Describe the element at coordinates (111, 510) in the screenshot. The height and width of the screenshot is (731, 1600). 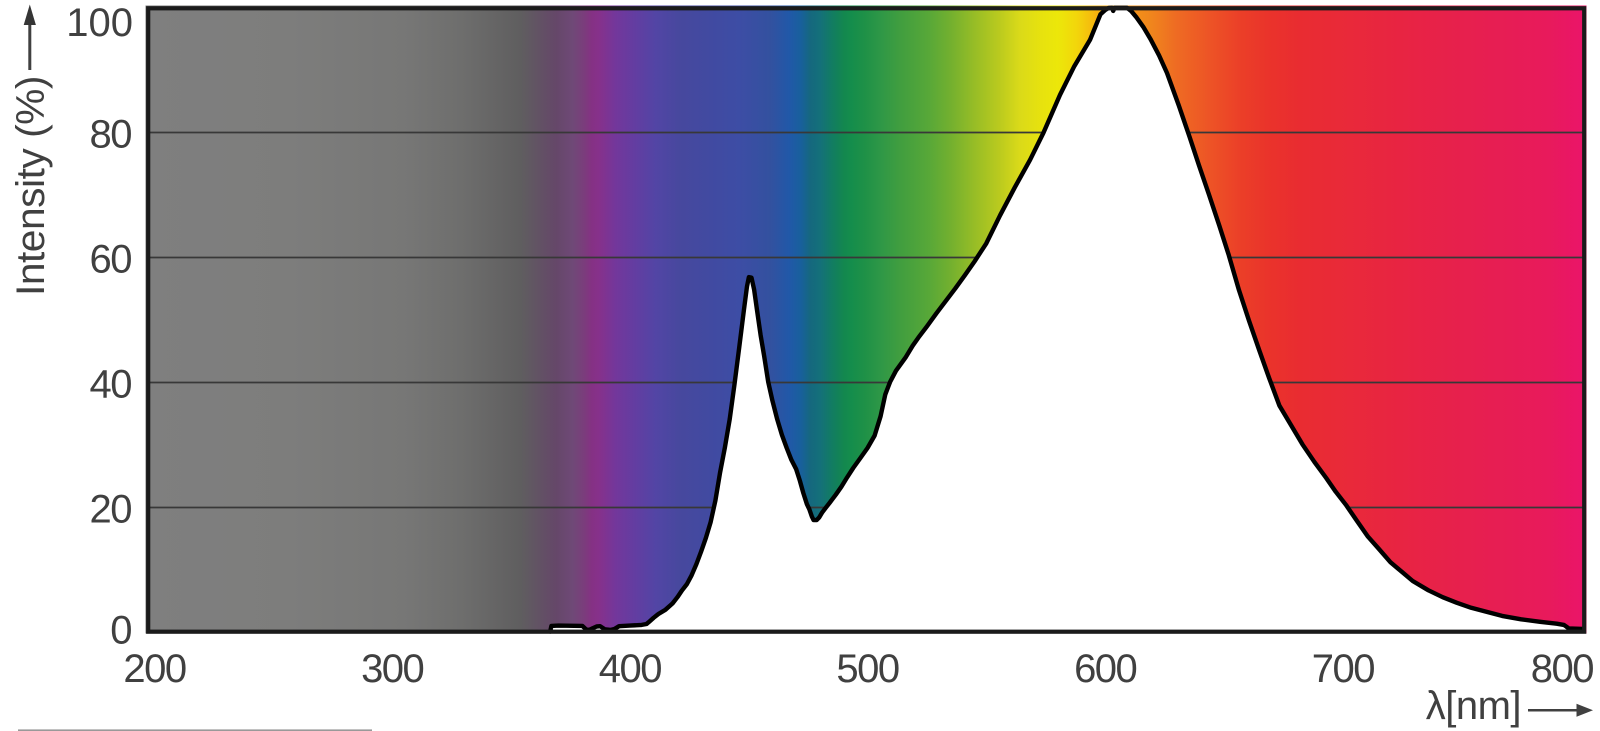
I see `svg-text: 20` at that location.